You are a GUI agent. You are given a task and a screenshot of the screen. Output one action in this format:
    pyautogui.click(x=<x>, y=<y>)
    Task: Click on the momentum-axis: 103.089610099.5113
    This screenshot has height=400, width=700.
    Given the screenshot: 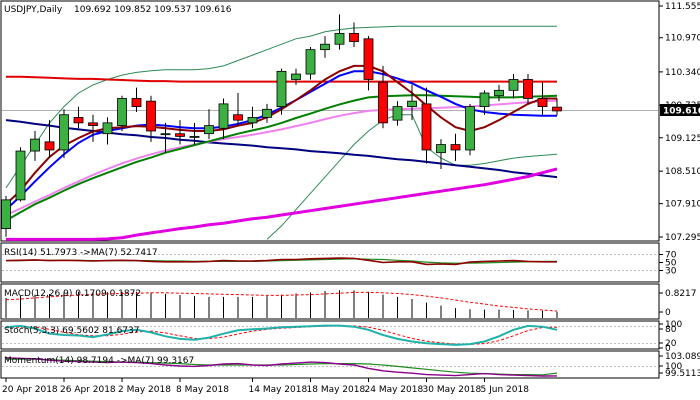 What is the action you would take?
    pyautogui.click(x=679, y=365)
    